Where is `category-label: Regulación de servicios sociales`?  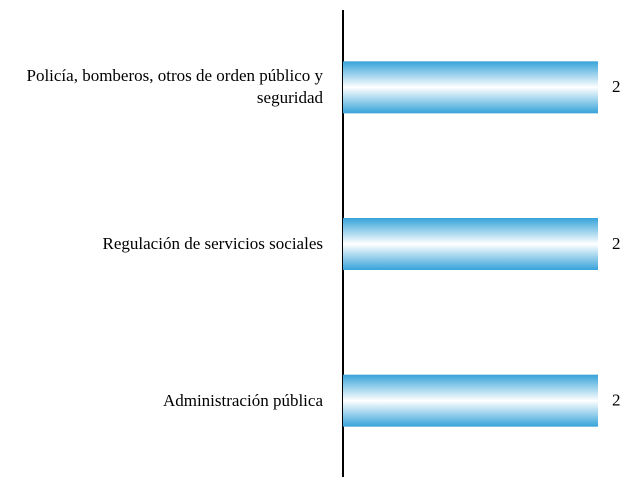 category-label: Regulación de servicios sociales is located at coordinates (212, 243).